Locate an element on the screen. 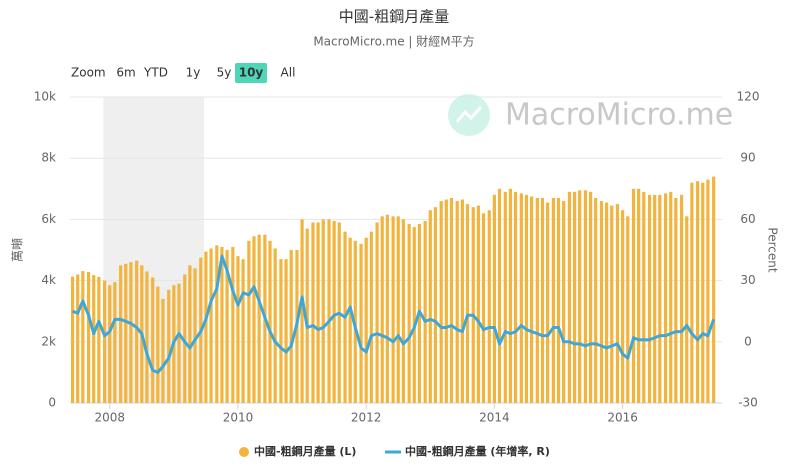  range-button-label: 5y is located at coordinates (224, 73).